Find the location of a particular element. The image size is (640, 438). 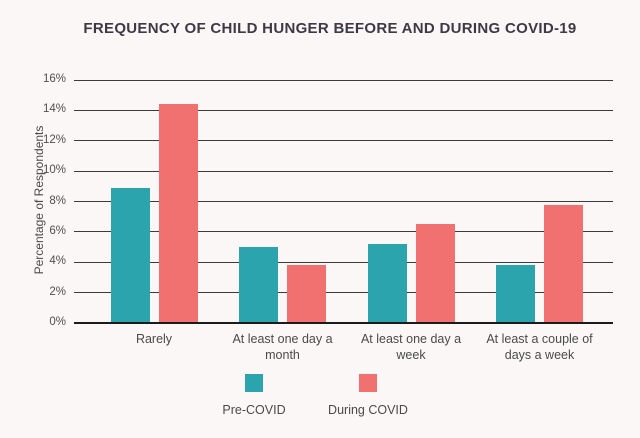

legend: Pre-COVID During COVID is located at coordinates (315, 395).